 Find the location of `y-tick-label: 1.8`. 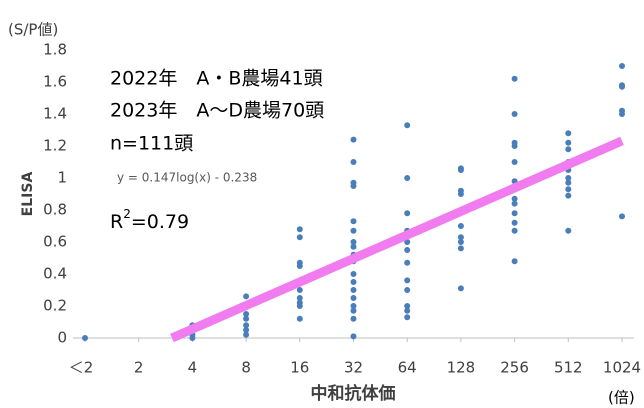

y-tick-label: 1.8 is located at coordinates (55, 50).